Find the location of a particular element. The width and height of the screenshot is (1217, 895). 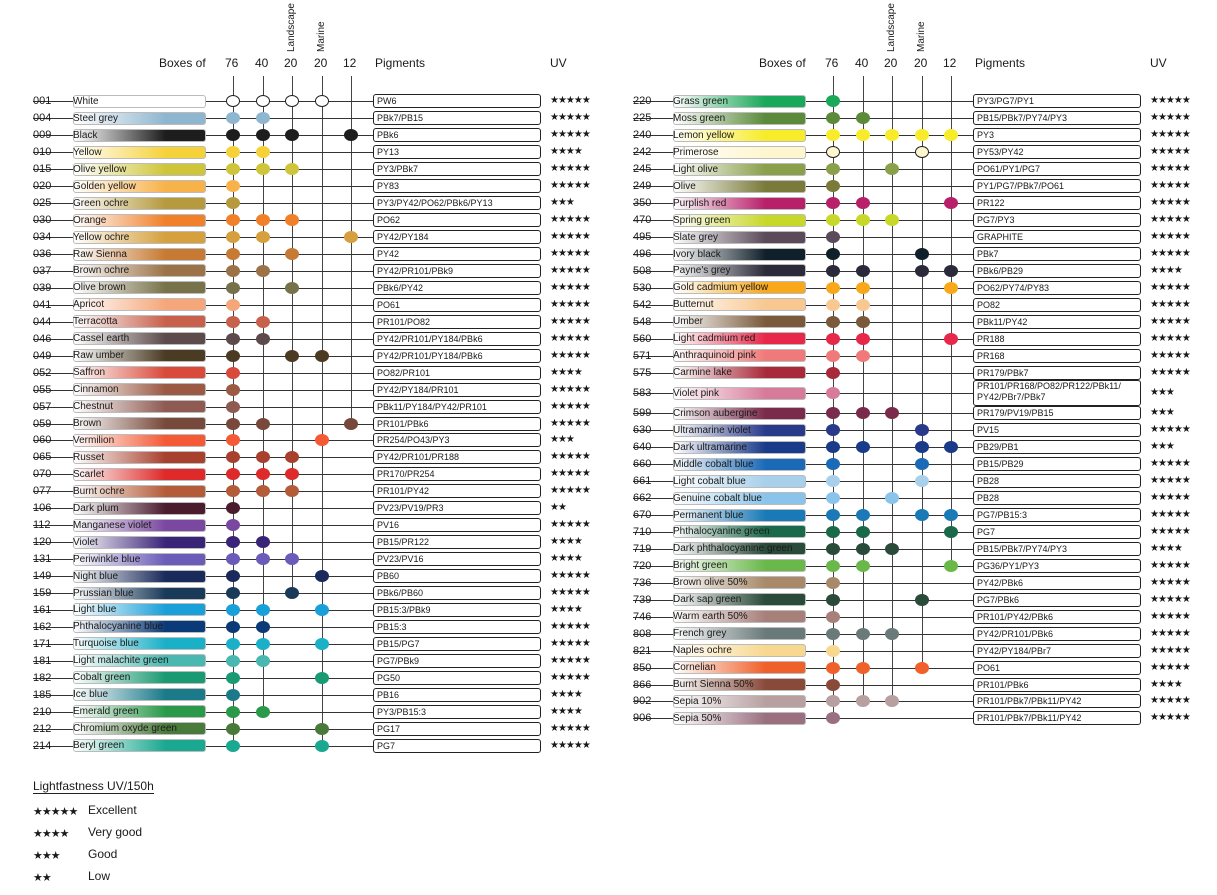

color-row: 159 Prussian blue PBk6/PB60 ★★★★★ is located at coordinates (313, 593).